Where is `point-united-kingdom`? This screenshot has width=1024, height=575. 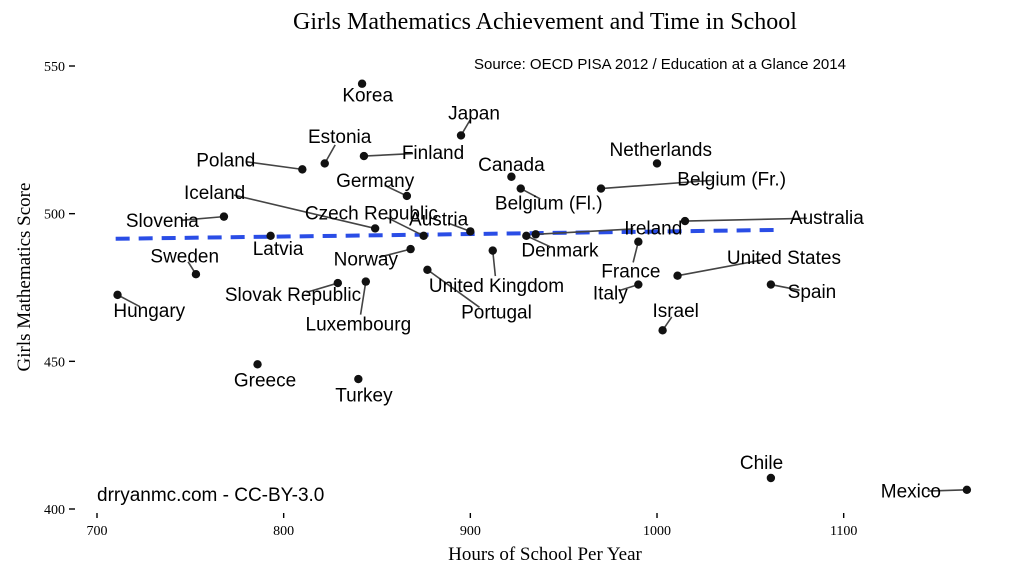
point-united-kingdom is located at coordinates (492, 250).